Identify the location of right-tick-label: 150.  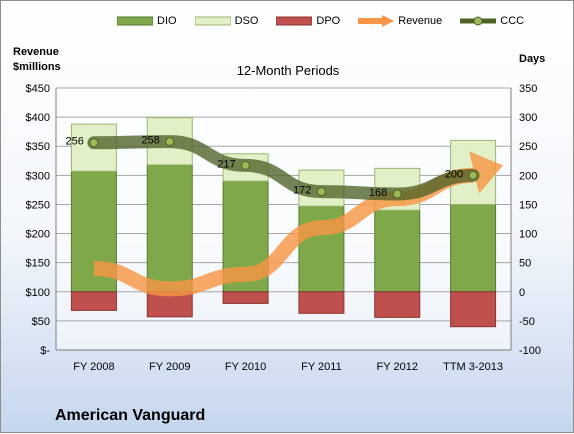
(528, 205).